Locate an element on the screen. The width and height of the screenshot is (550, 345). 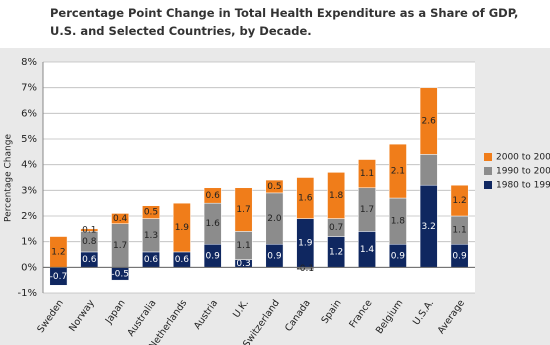
y-tick-label: 7% is located at coordinates (29, 88).